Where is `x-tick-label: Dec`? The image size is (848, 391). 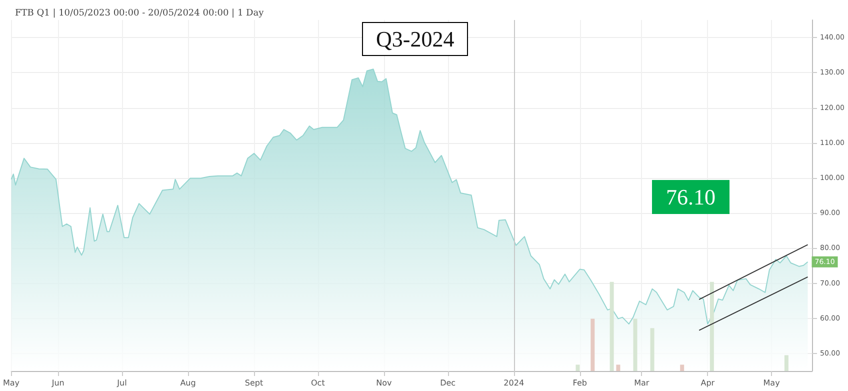
x-tick-label: Dec is located at coordinates (448, 383).